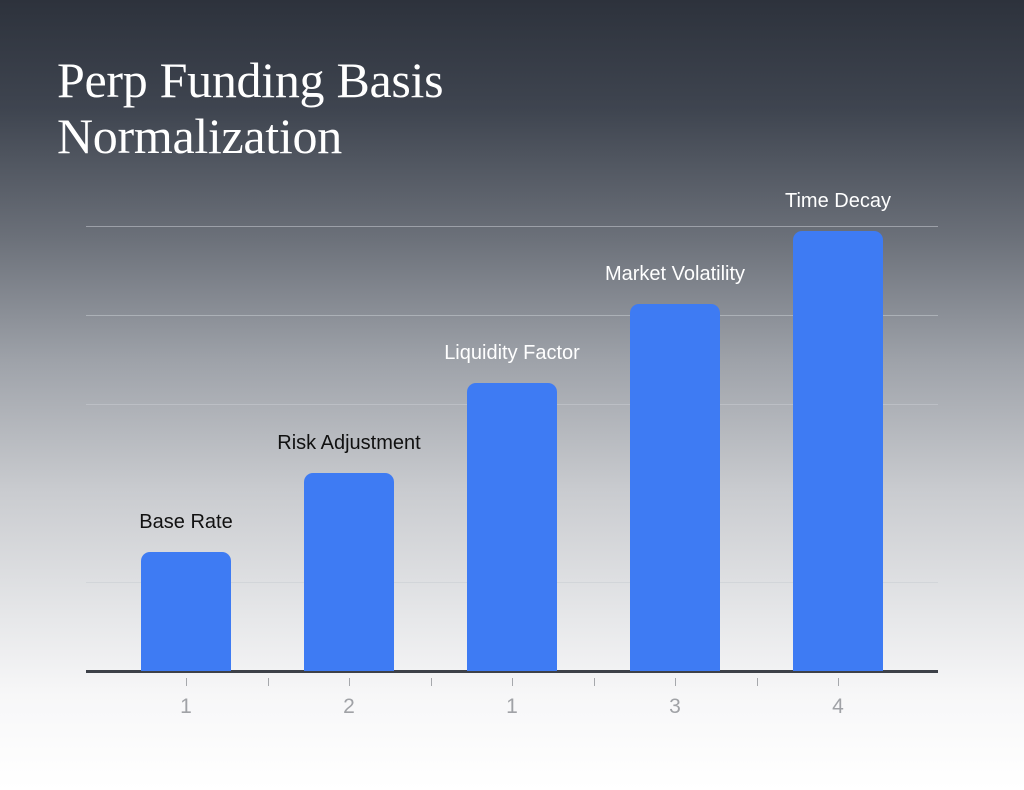 Image resolution: width=1024 pixels, height=790 pixels. Describe the element at coordinates (838, 201) in the screenshot. I see `bar-label: Time Decay` at that location.